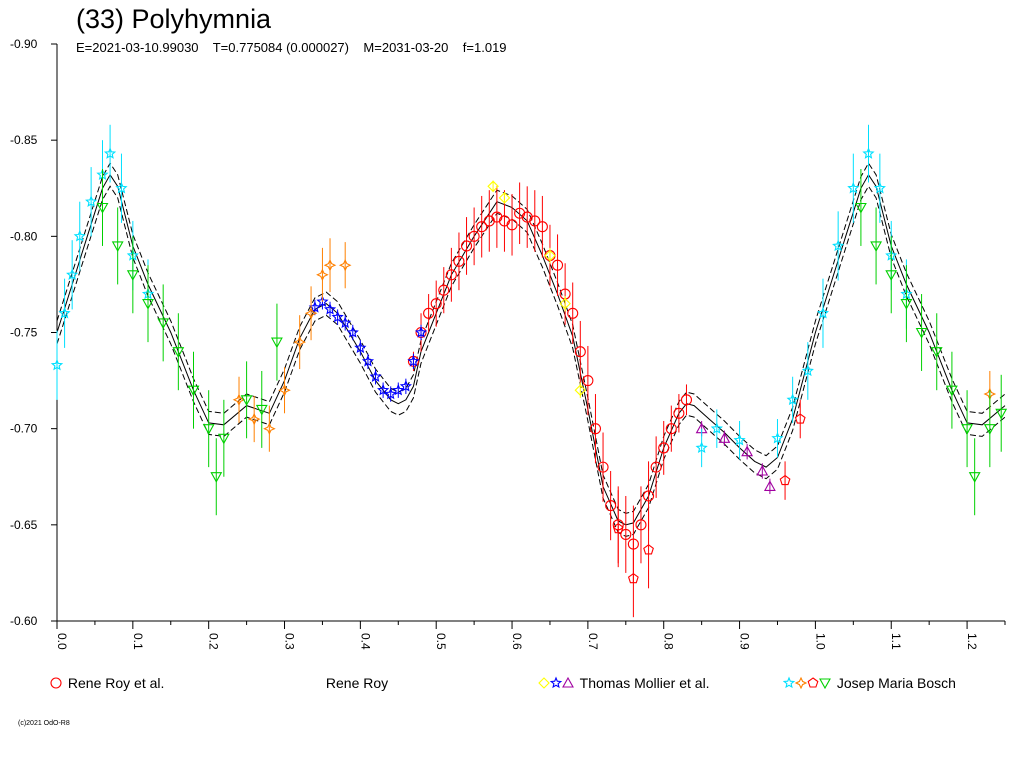 This screenshot has height=768, width=1024. I want to click on y-tick-label: -0.80, so click(24, 236).